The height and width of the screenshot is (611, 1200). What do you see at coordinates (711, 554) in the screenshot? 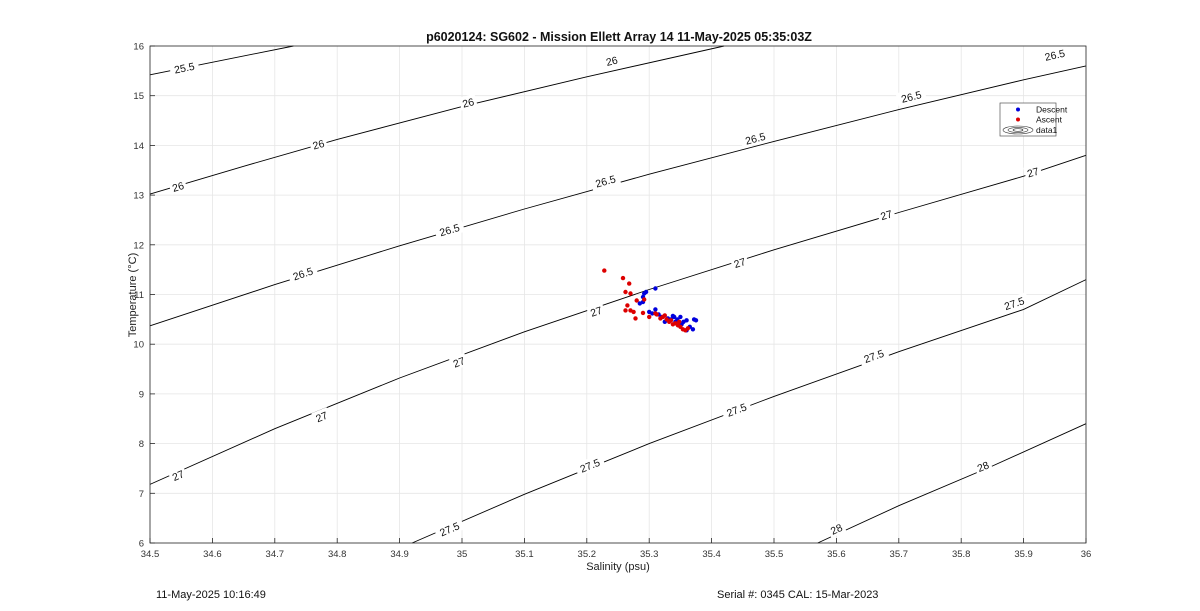
I see `x-tick-label: 35.4` at bounding box center [711, 554].